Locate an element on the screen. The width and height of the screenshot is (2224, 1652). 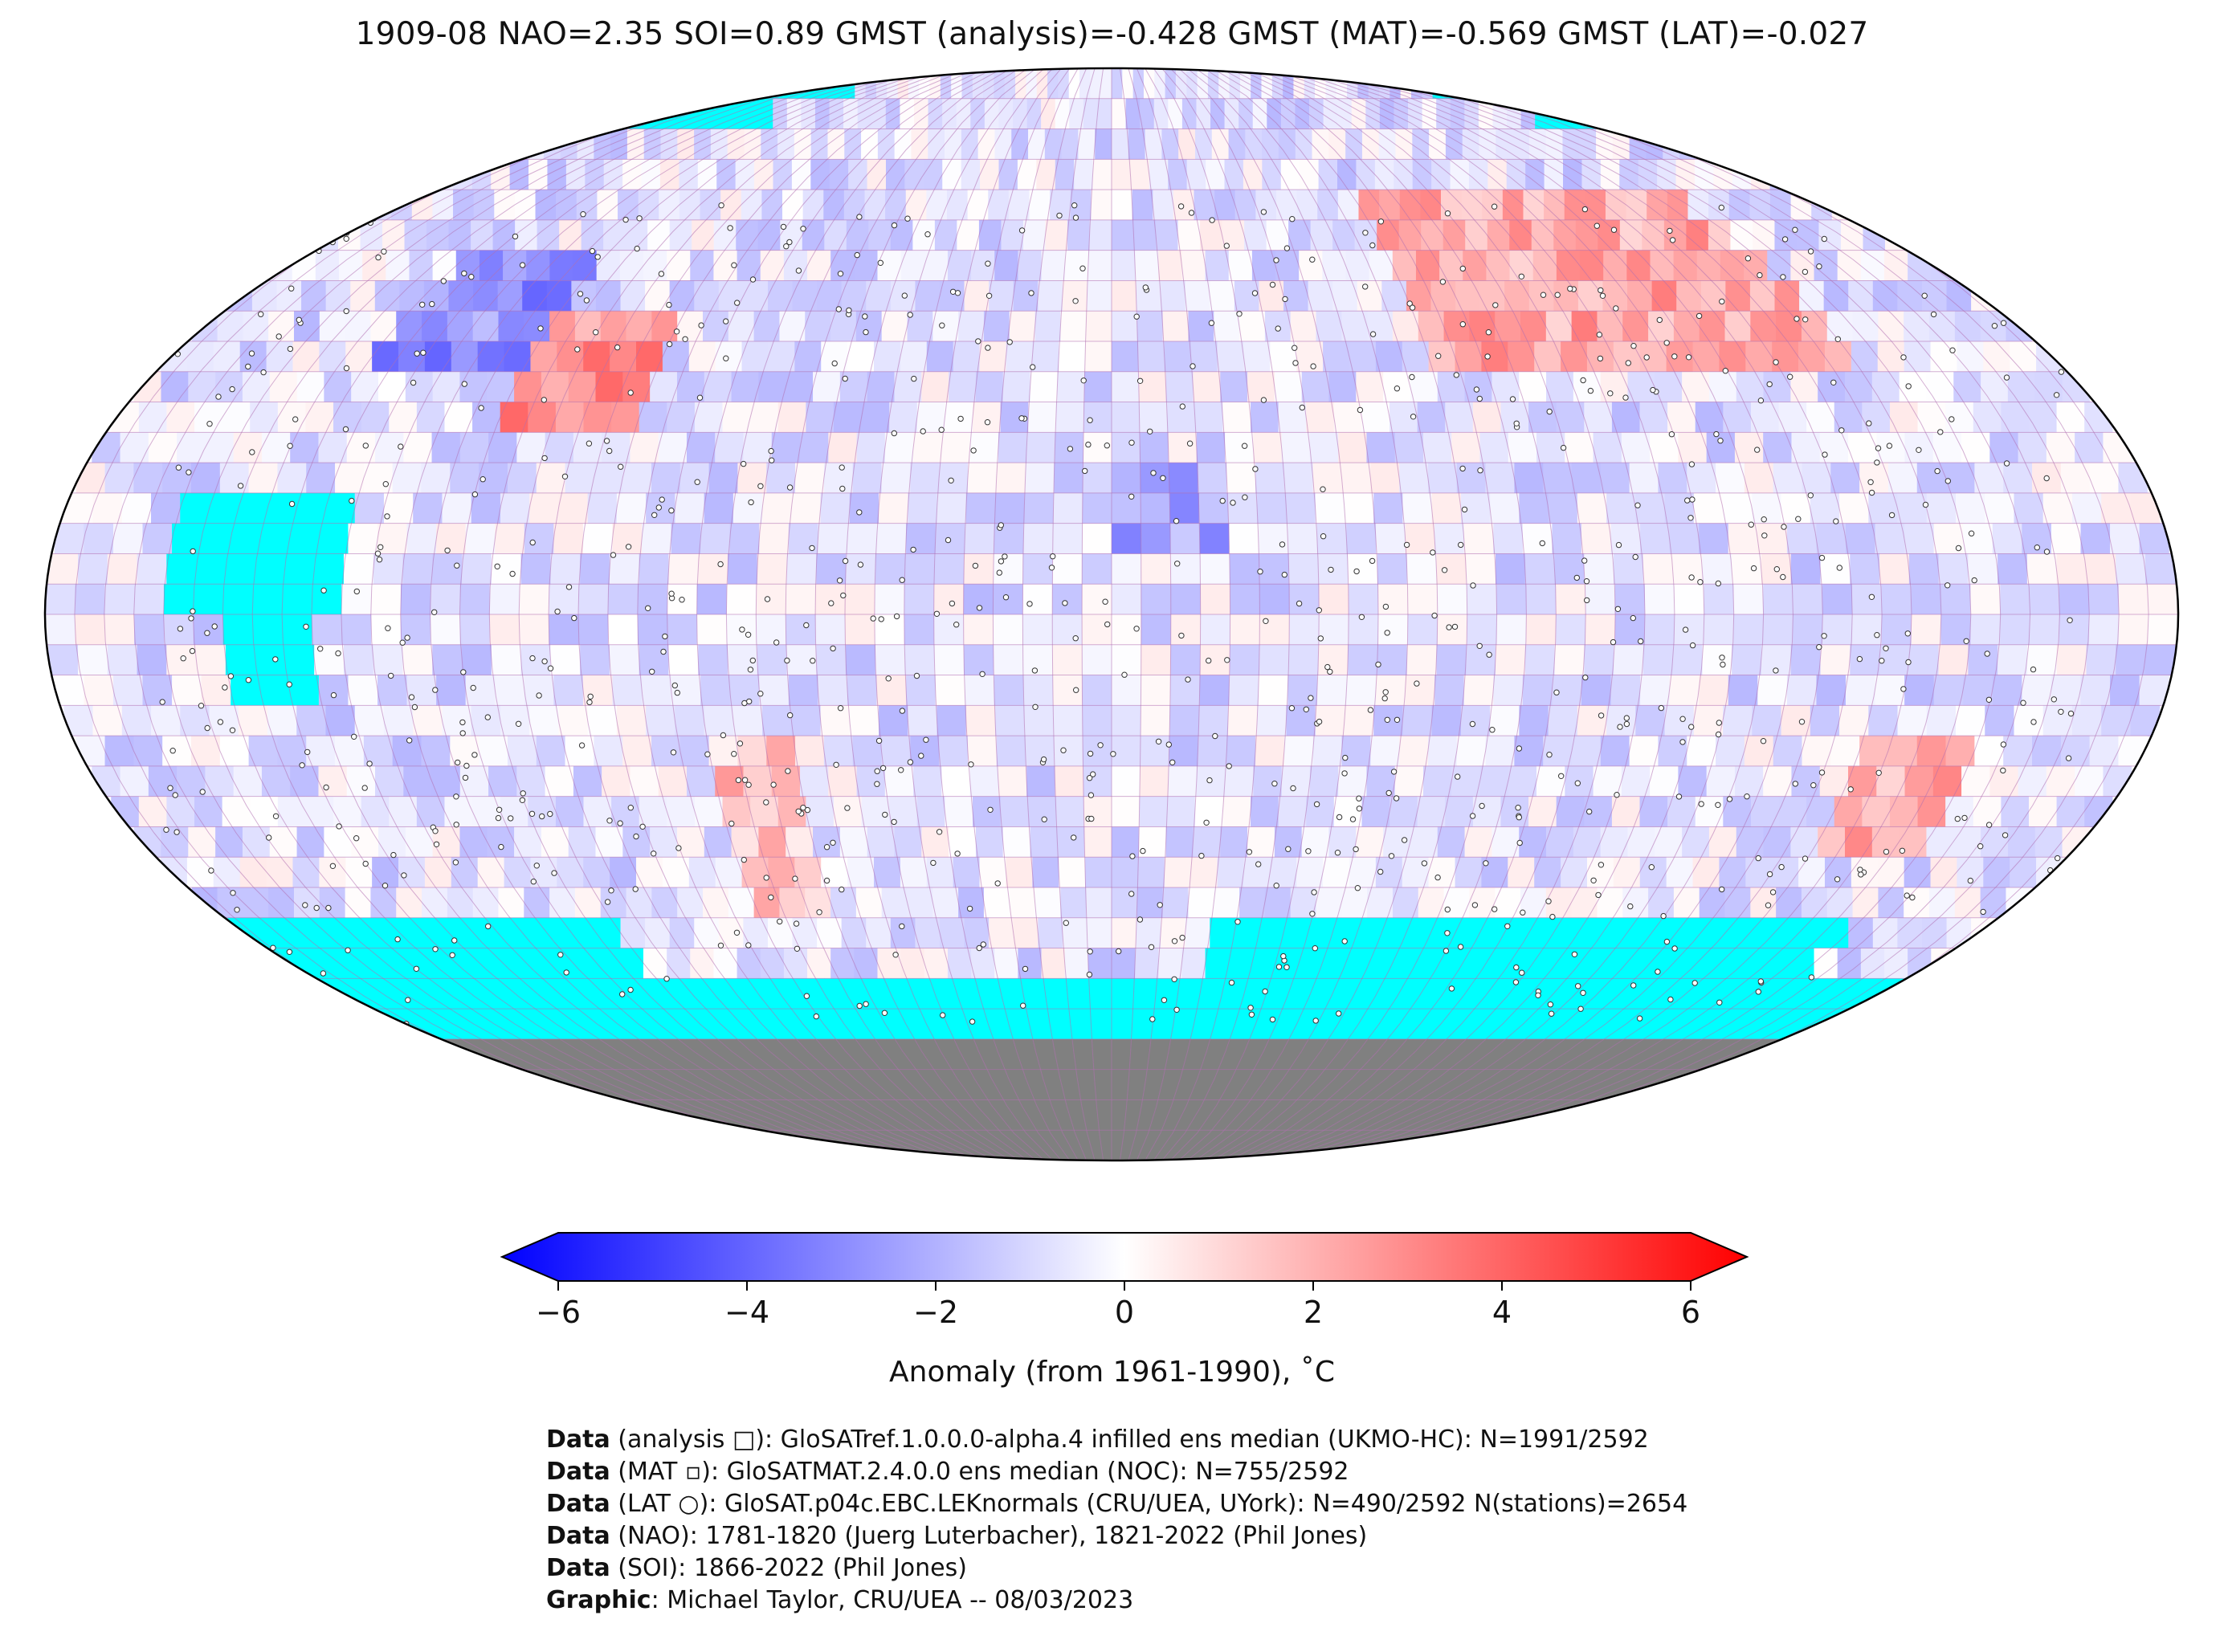
colorbar-tick-label: −4 is located at coordinates (746, 1312).